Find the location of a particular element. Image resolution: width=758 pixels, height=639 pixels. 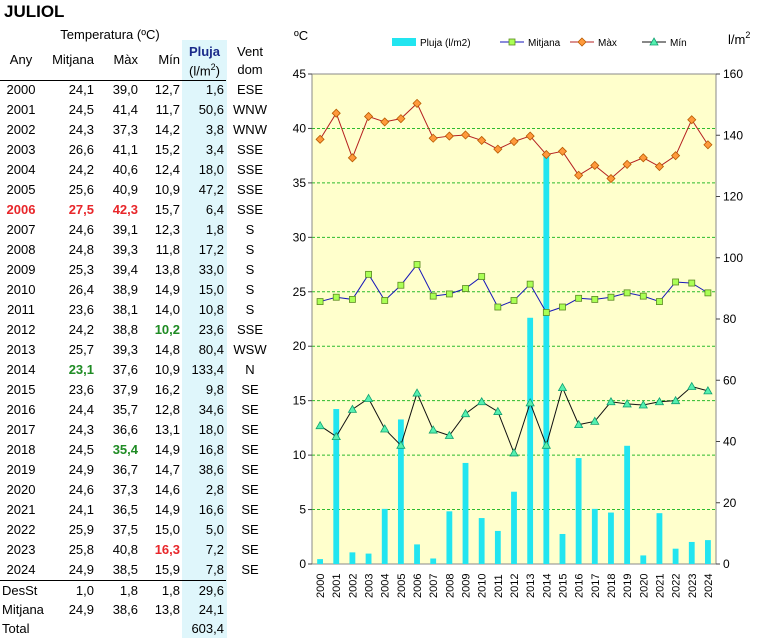

legend-label: Pluja (l/m2) is located at coordinates (445, 43).